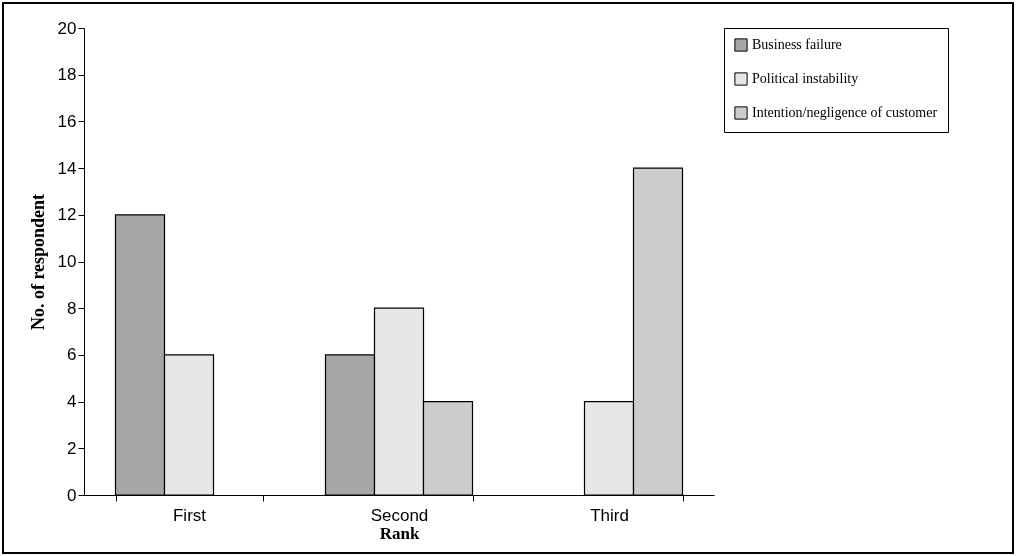  I want to click on y-tick-label: 8, so click(72, 308).